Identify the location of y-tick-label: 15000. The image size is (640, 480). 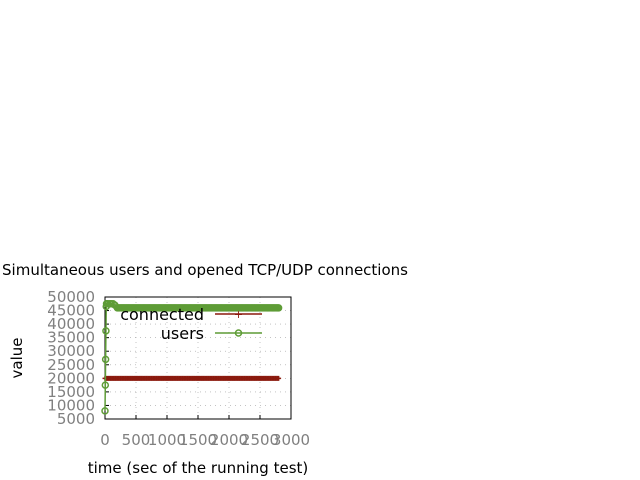
(71, 392).